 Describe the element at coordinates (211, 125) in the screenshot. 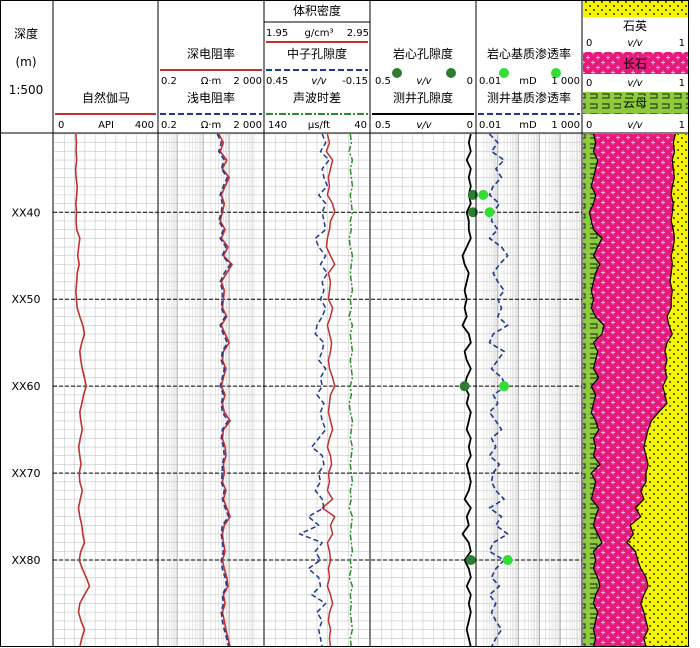

I see `rshallow-scale-unit: Ω·m` at that location.